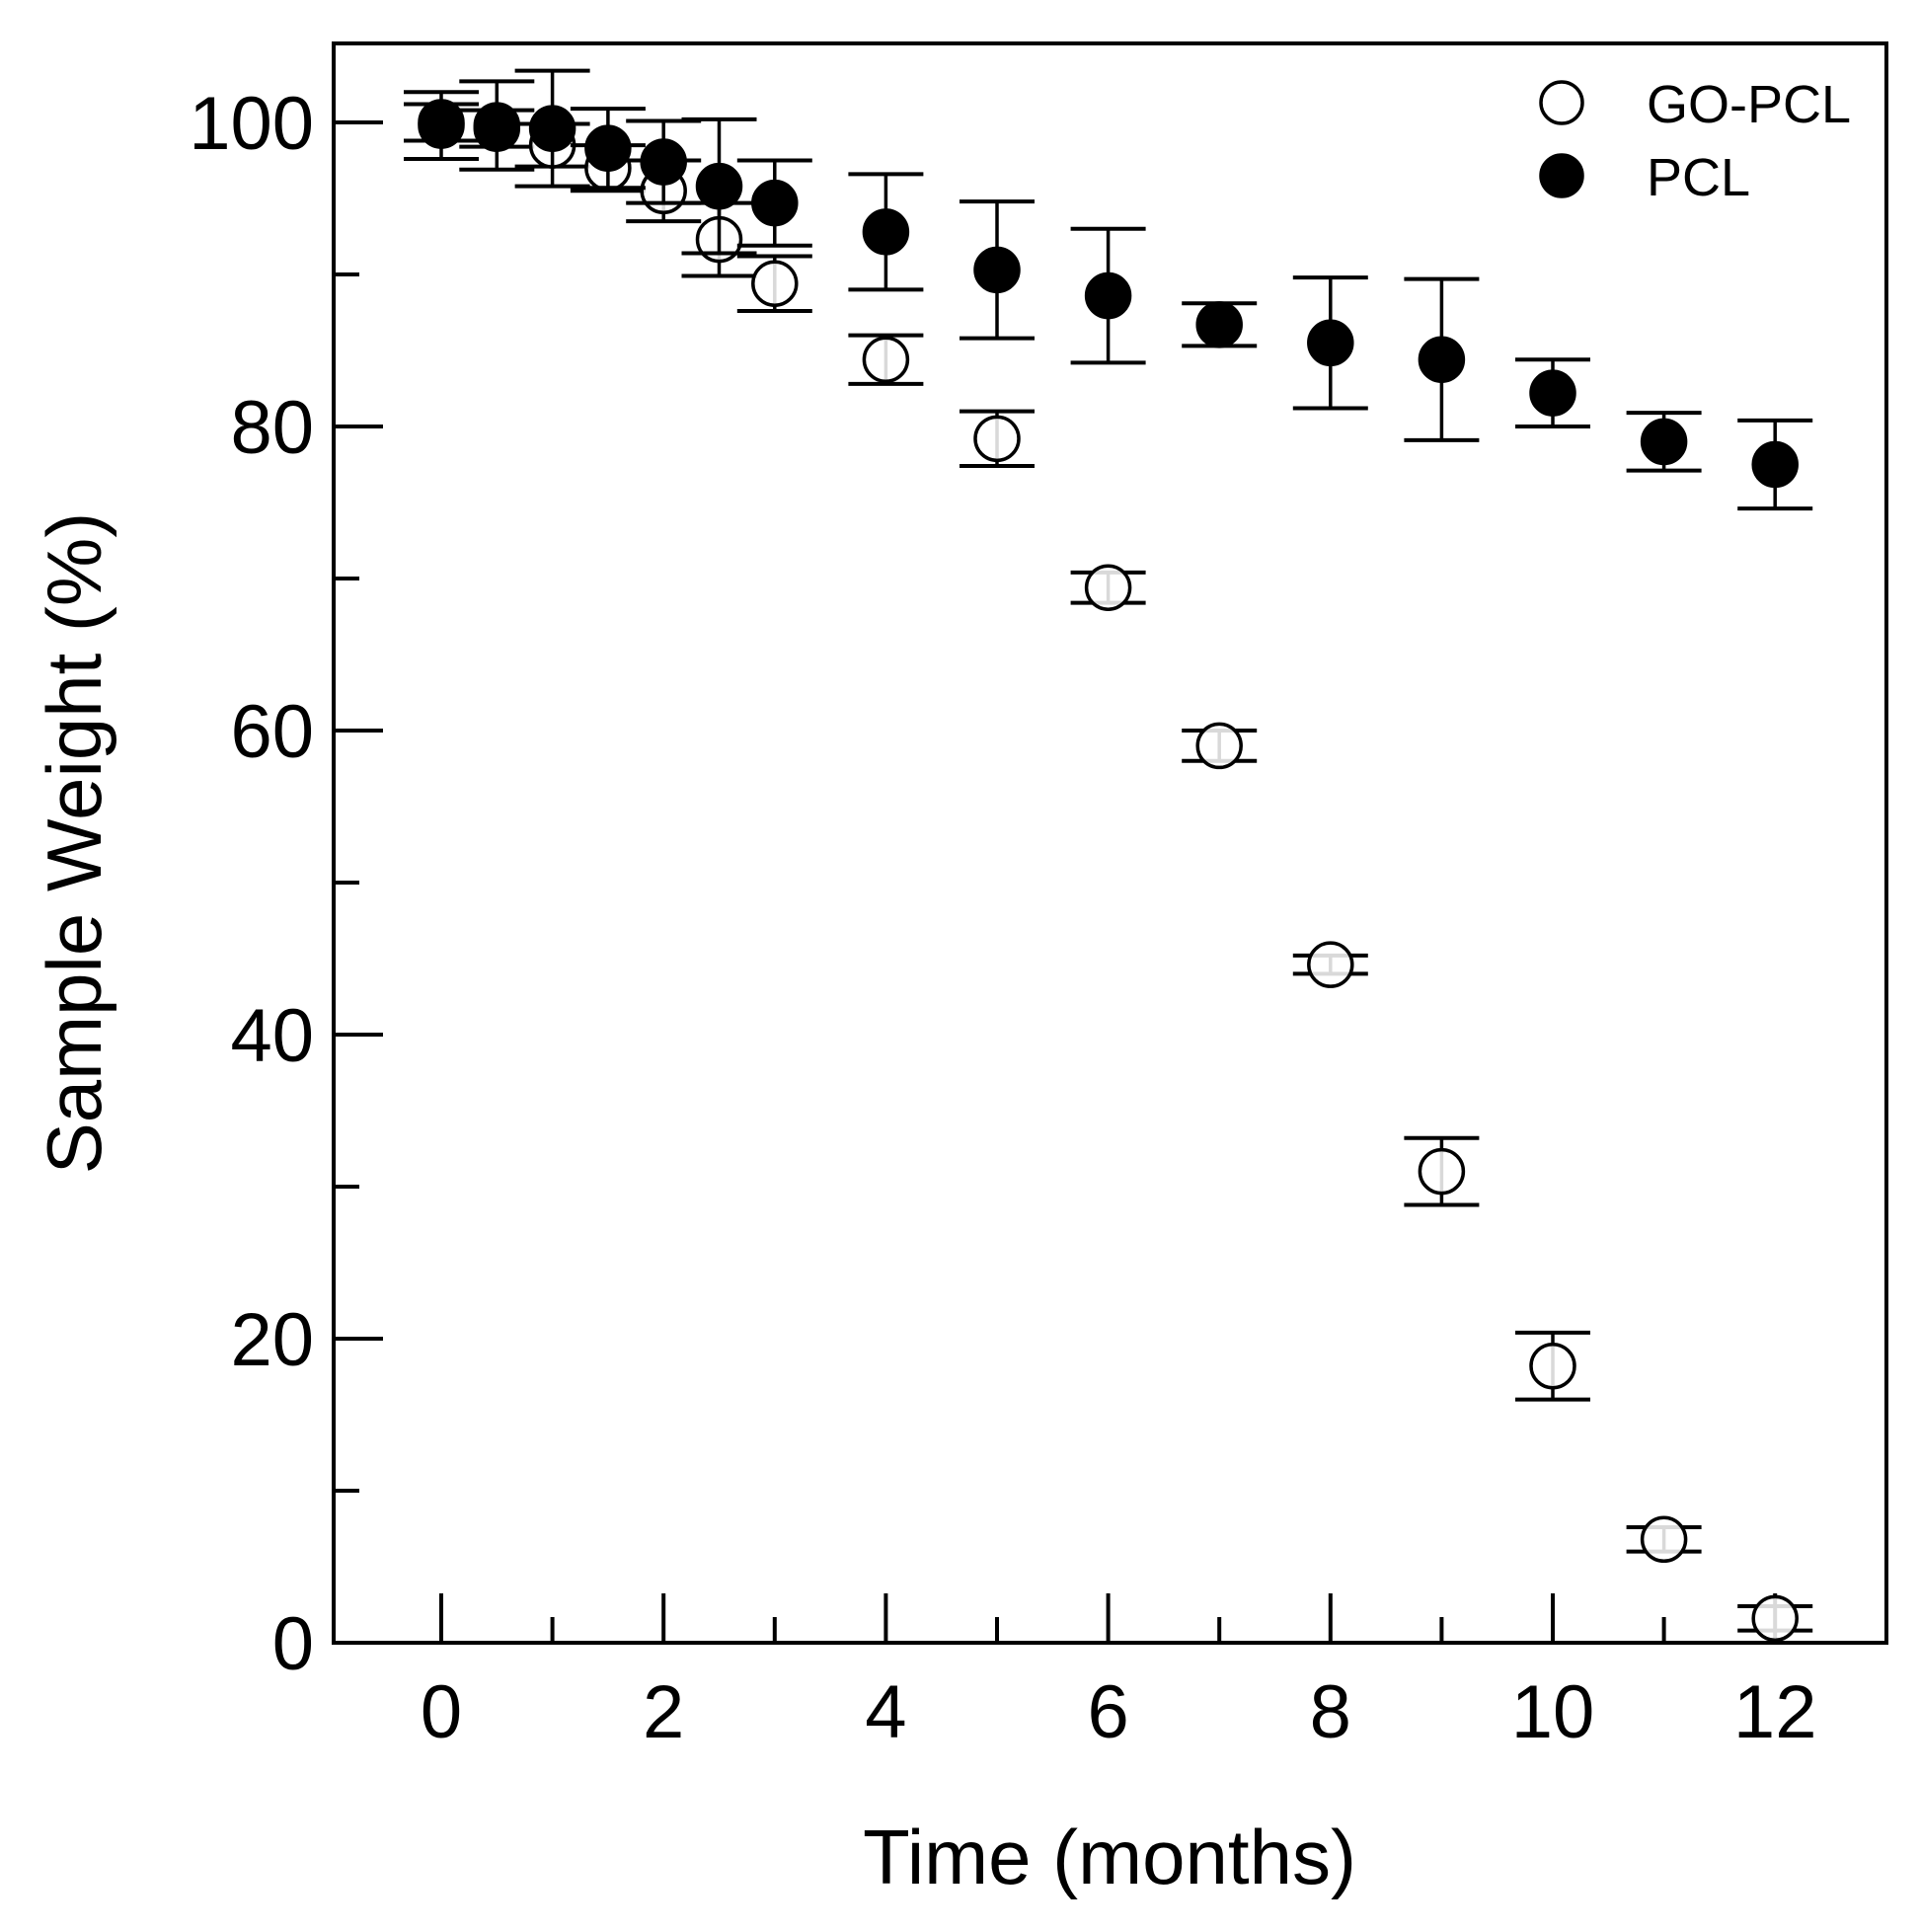  What do you see at coordinates (1749, 104) in the screenshot?
I see `legend-label-go-pcl: GO-PCL` at bounding box center [1749, 104].